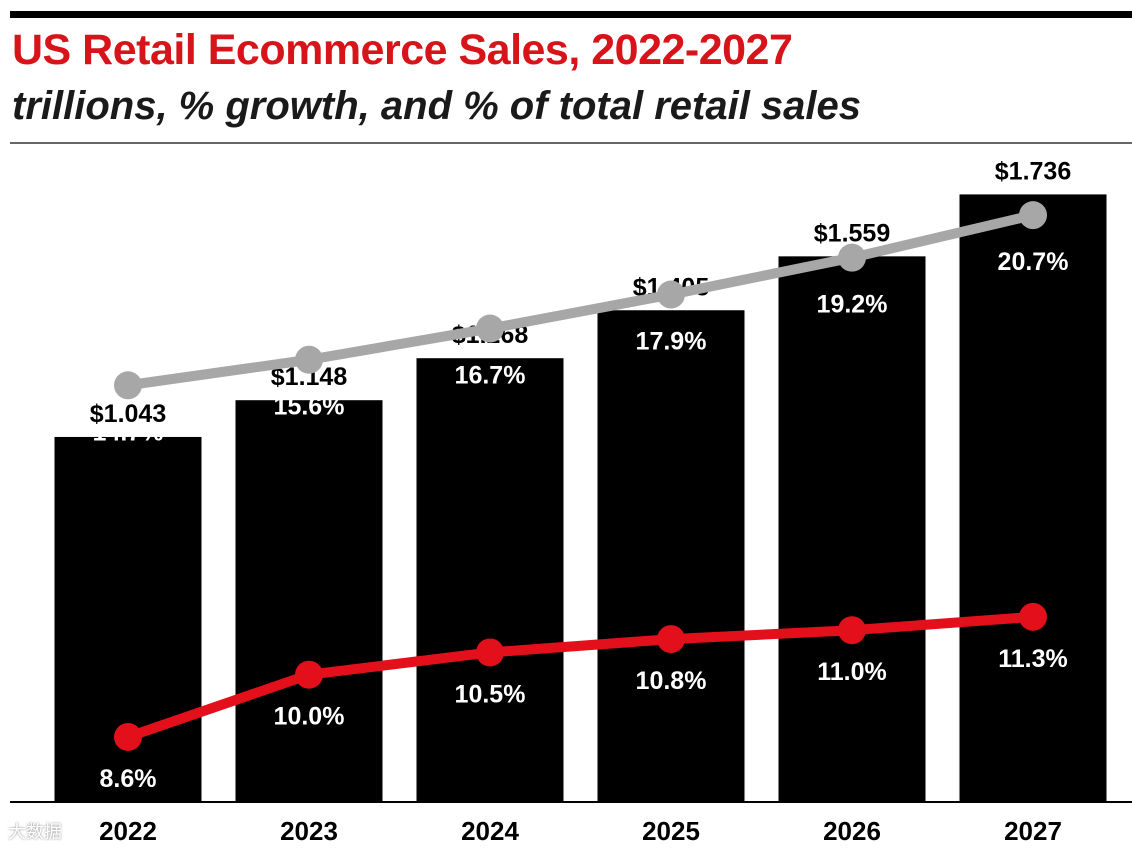 This screenshot has width=1132, height=849. What do you see at coordinates (671, 294) in the screenshot?
I see `share-point-2025` at bounding box center [671, 294].